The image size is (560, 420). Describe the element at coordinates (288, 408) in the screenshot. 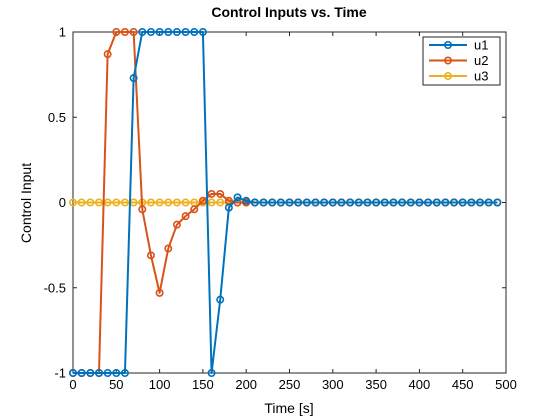

I see `x-axis-title: Time [s]` at that location.